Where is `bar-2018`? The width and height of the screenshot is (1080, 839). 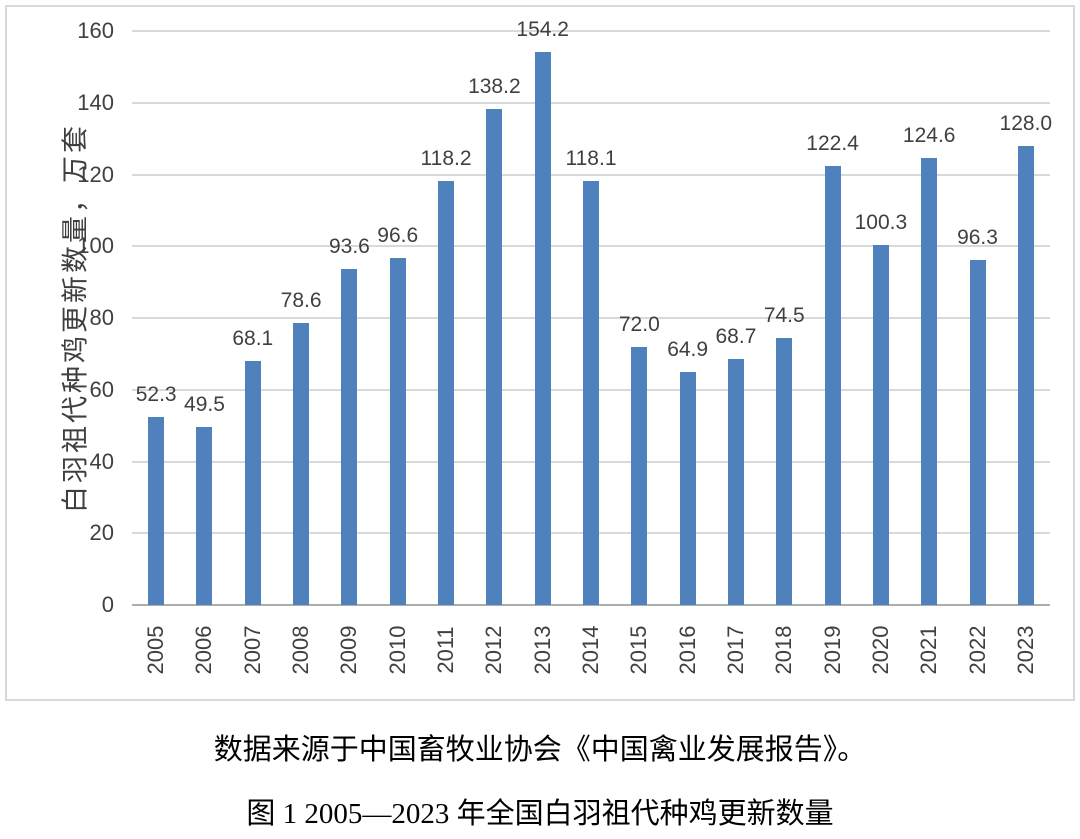
bar-2018 is located at coordinates (784, 471).